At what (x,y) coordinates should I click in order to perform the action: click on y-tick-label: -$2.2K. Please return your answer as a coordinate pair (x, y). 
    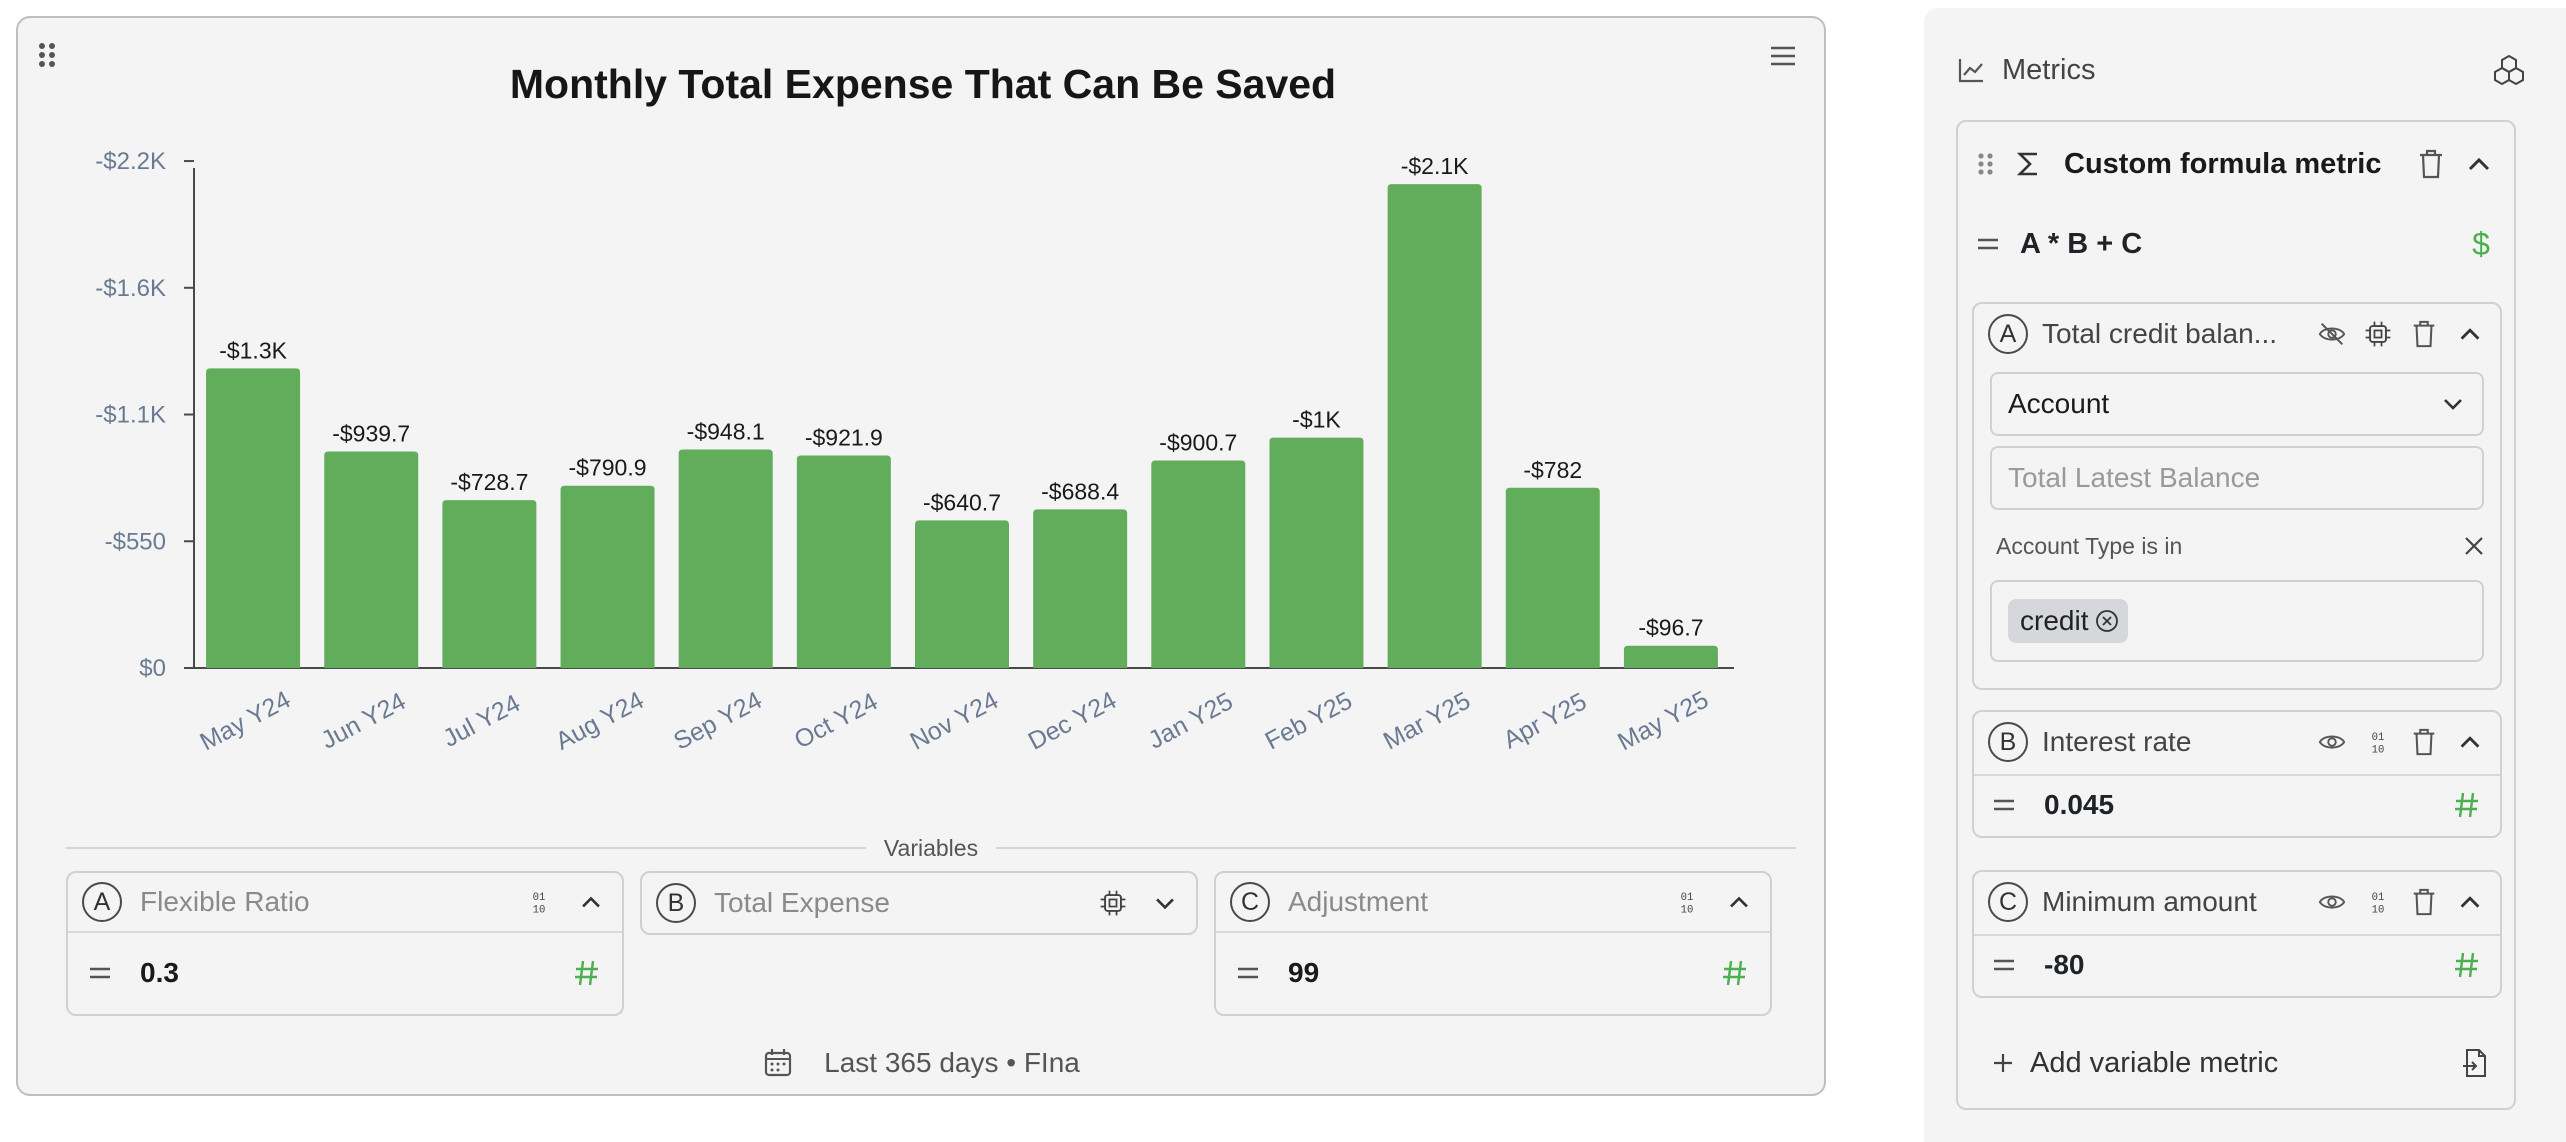
    Looking at the image, I should click on (130, 161).